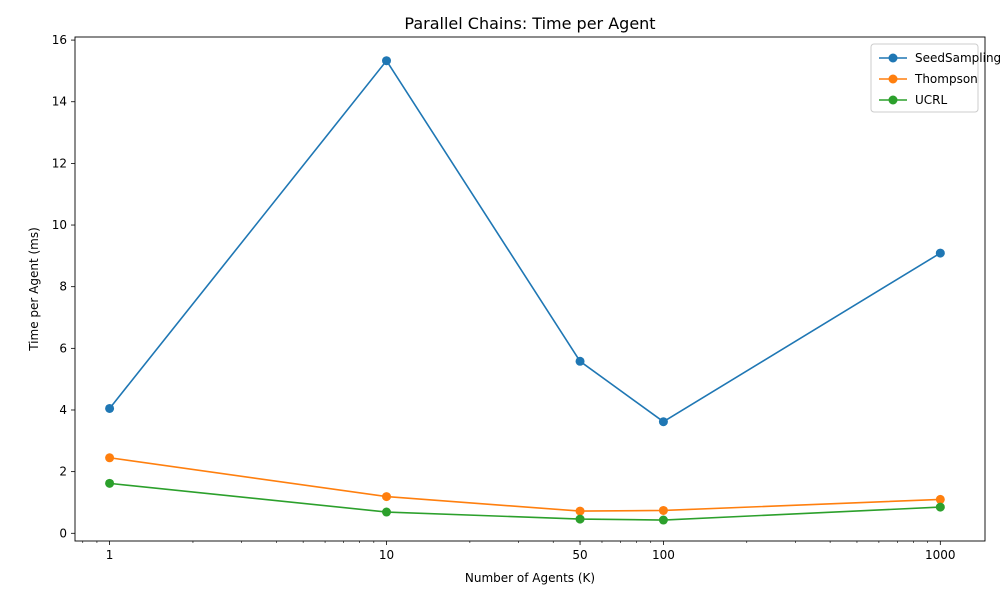 The image size is (1000, 600). I want to click on series-thompson, so click(525, 484).